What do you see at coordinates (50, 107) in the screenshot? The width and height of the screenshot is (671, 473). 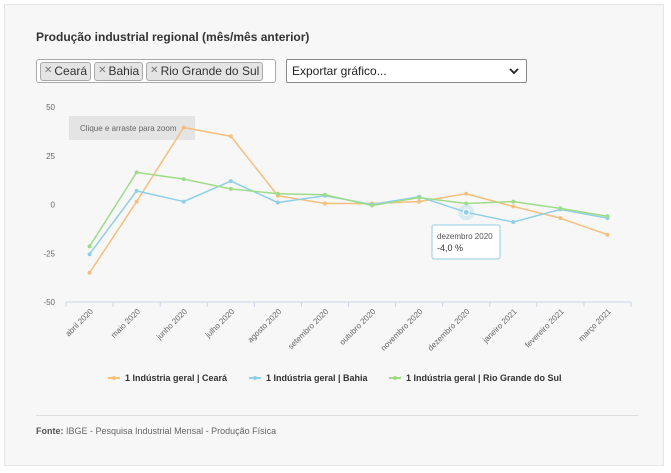 I see `y-tick-label: 50` at bounding box center [50, 107].